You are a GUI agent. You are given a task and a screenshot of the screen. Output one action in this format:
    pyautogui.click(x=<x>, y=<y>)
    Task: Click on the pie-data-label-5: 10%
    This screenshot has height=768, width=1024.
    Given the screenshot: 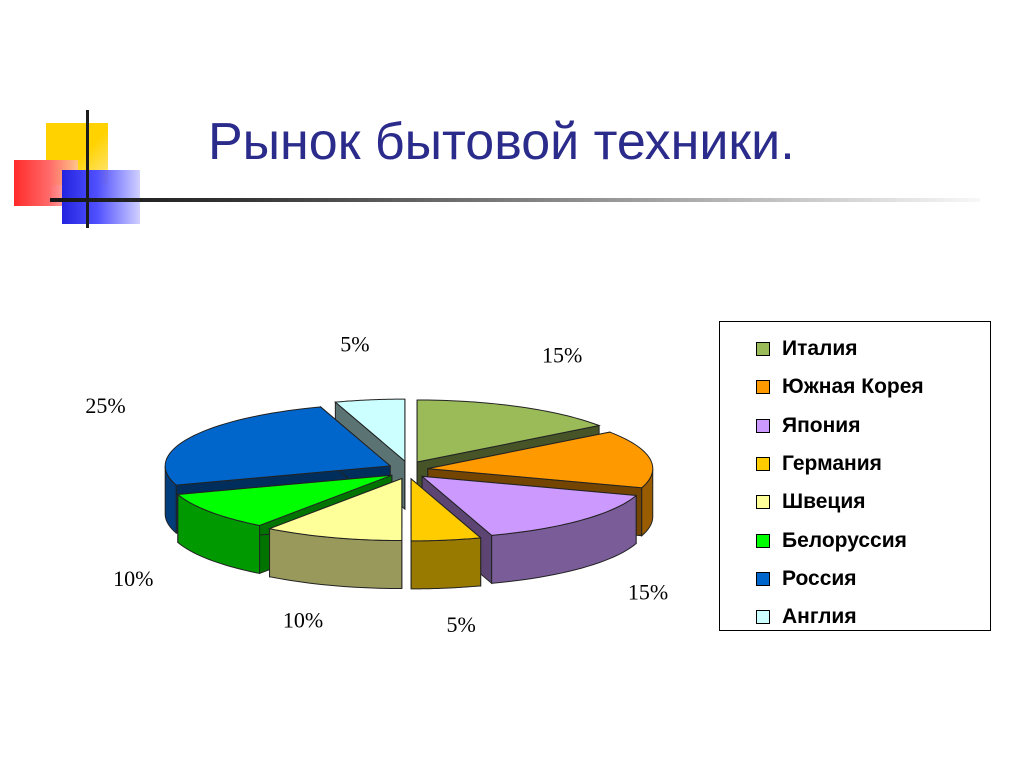 What is the action you would take?
    pyautogui.click(x=303, y=620)
    